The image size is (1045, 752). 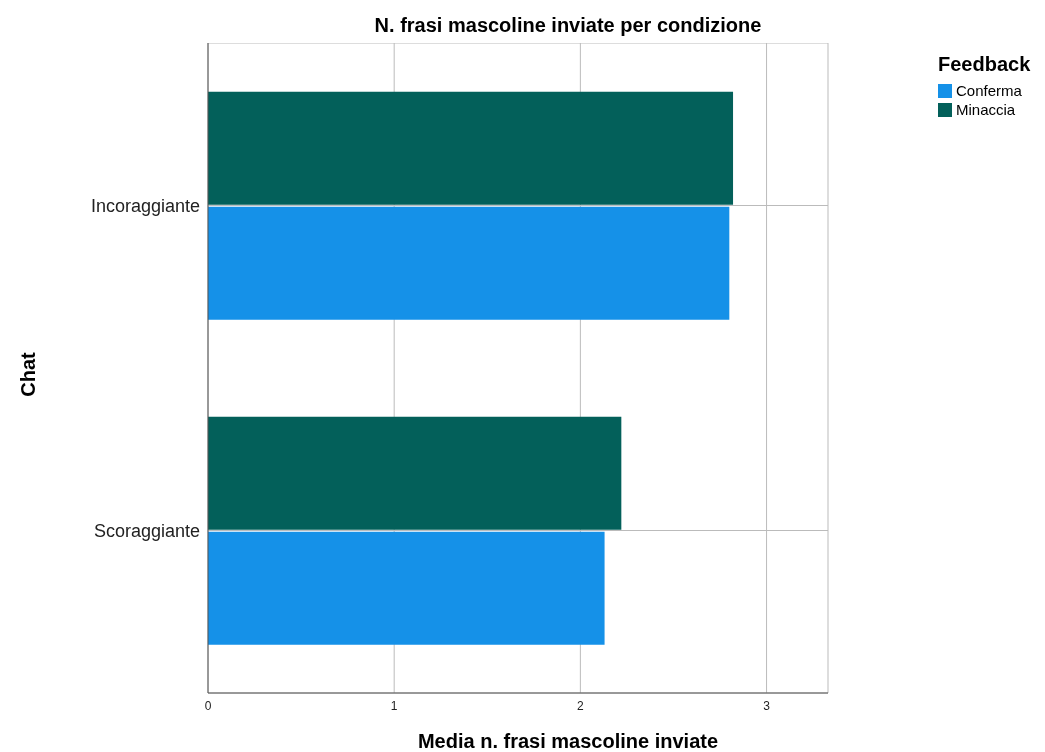 What do you see at coordinates (568, 741) in the screenshot?
I see `x-axis-title: Media n. frasi mascoline inviate` at bounding box center [568, 741].